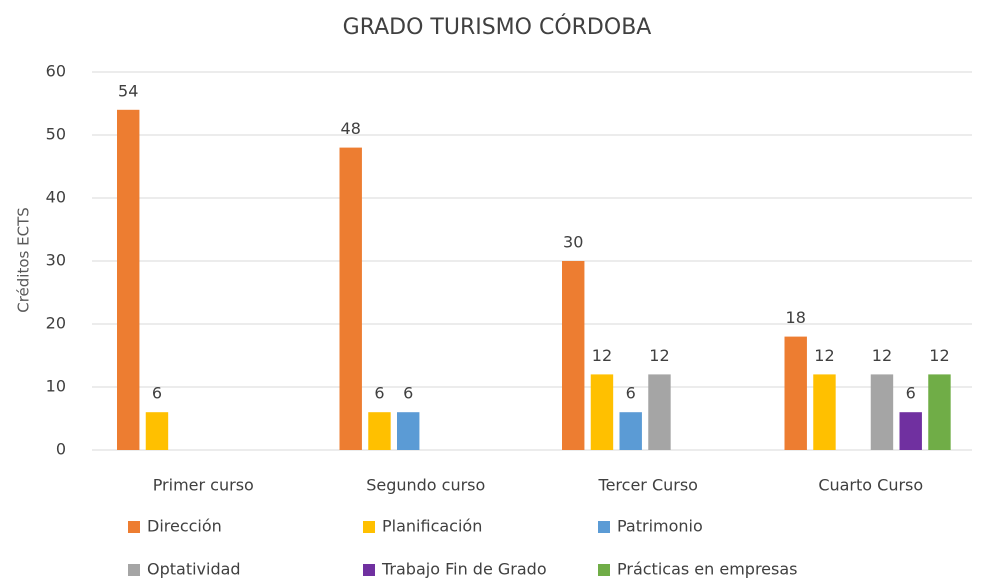  I want to click on chart-title: GRADO TURISMO CÓRDOBA, so click(497, 27).